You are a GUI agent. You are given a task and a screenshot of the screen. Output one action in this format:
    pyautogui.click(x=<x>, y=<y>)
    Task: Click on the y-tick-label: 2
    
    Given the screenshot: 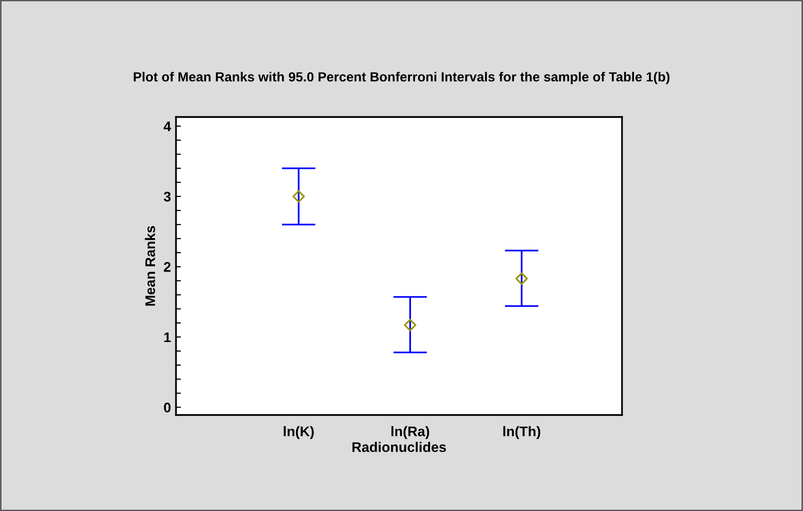 What is the action you would take?
    pyautogui.click(x=167, y=267)
    